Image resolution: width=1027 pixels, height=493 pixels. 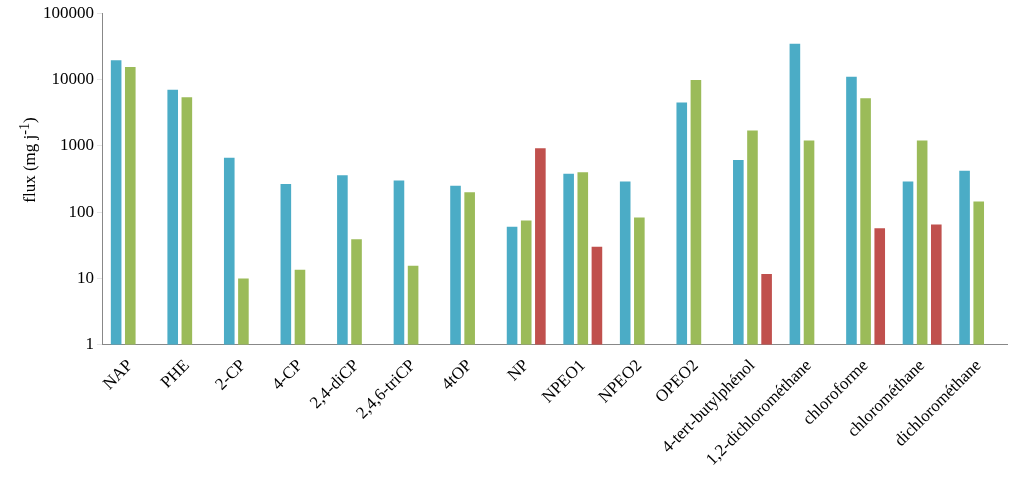 I want to click on y-tick-label: 100000, so click(x=68, y=12).